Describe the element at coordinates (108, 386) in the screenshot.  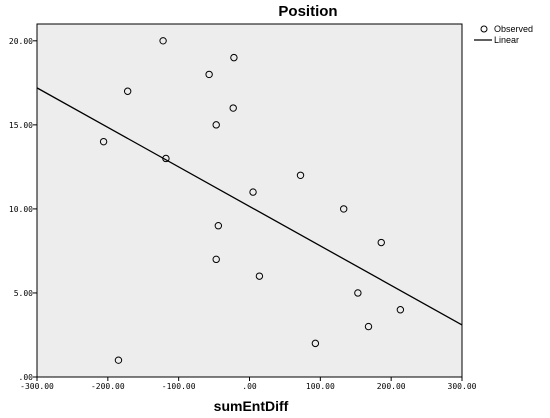
I see `x-tick-label: -200.00` at that location.